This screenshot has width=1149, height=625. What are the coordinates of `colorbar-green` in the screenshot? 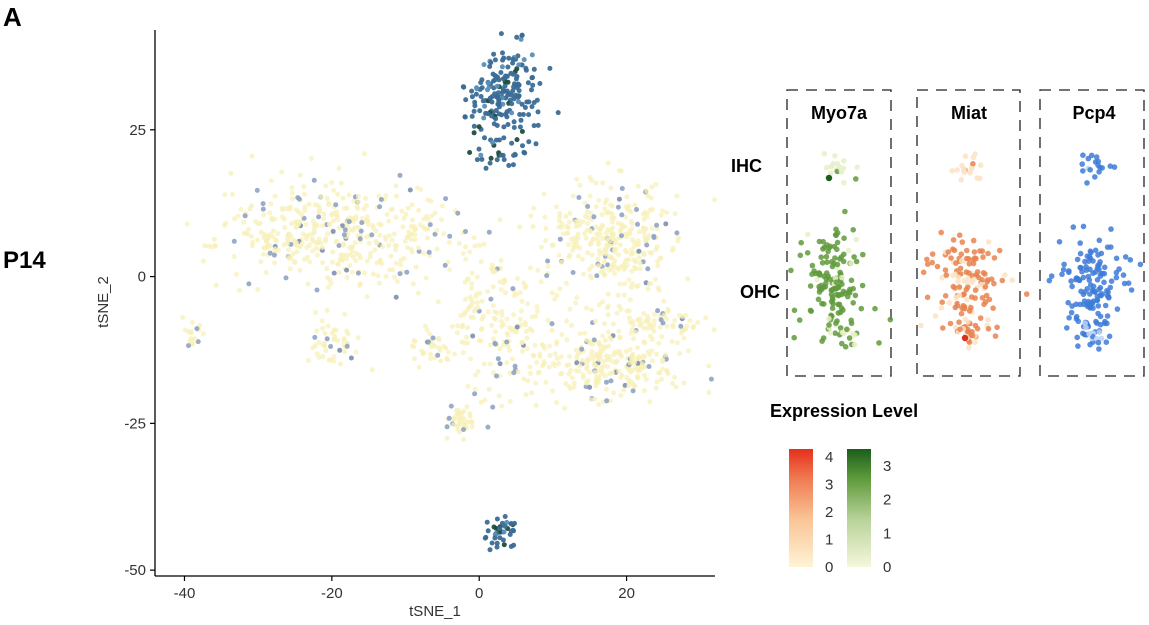 It's located at (859, 508).